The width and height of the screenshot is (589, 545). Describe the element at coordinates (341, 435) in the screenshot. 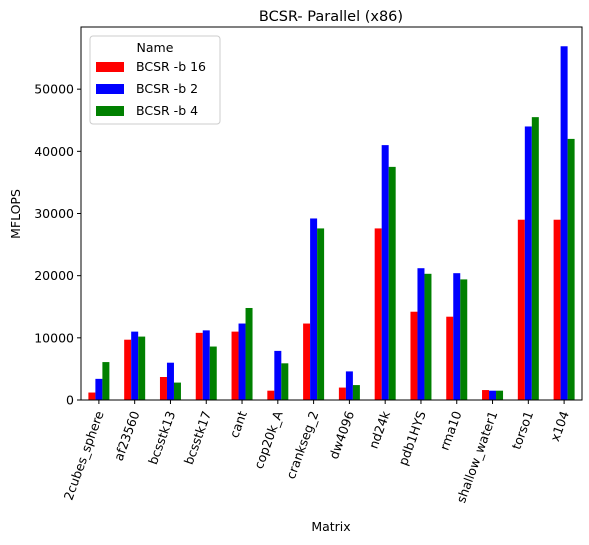

I see `x-tick-label: dw4096` at that location.